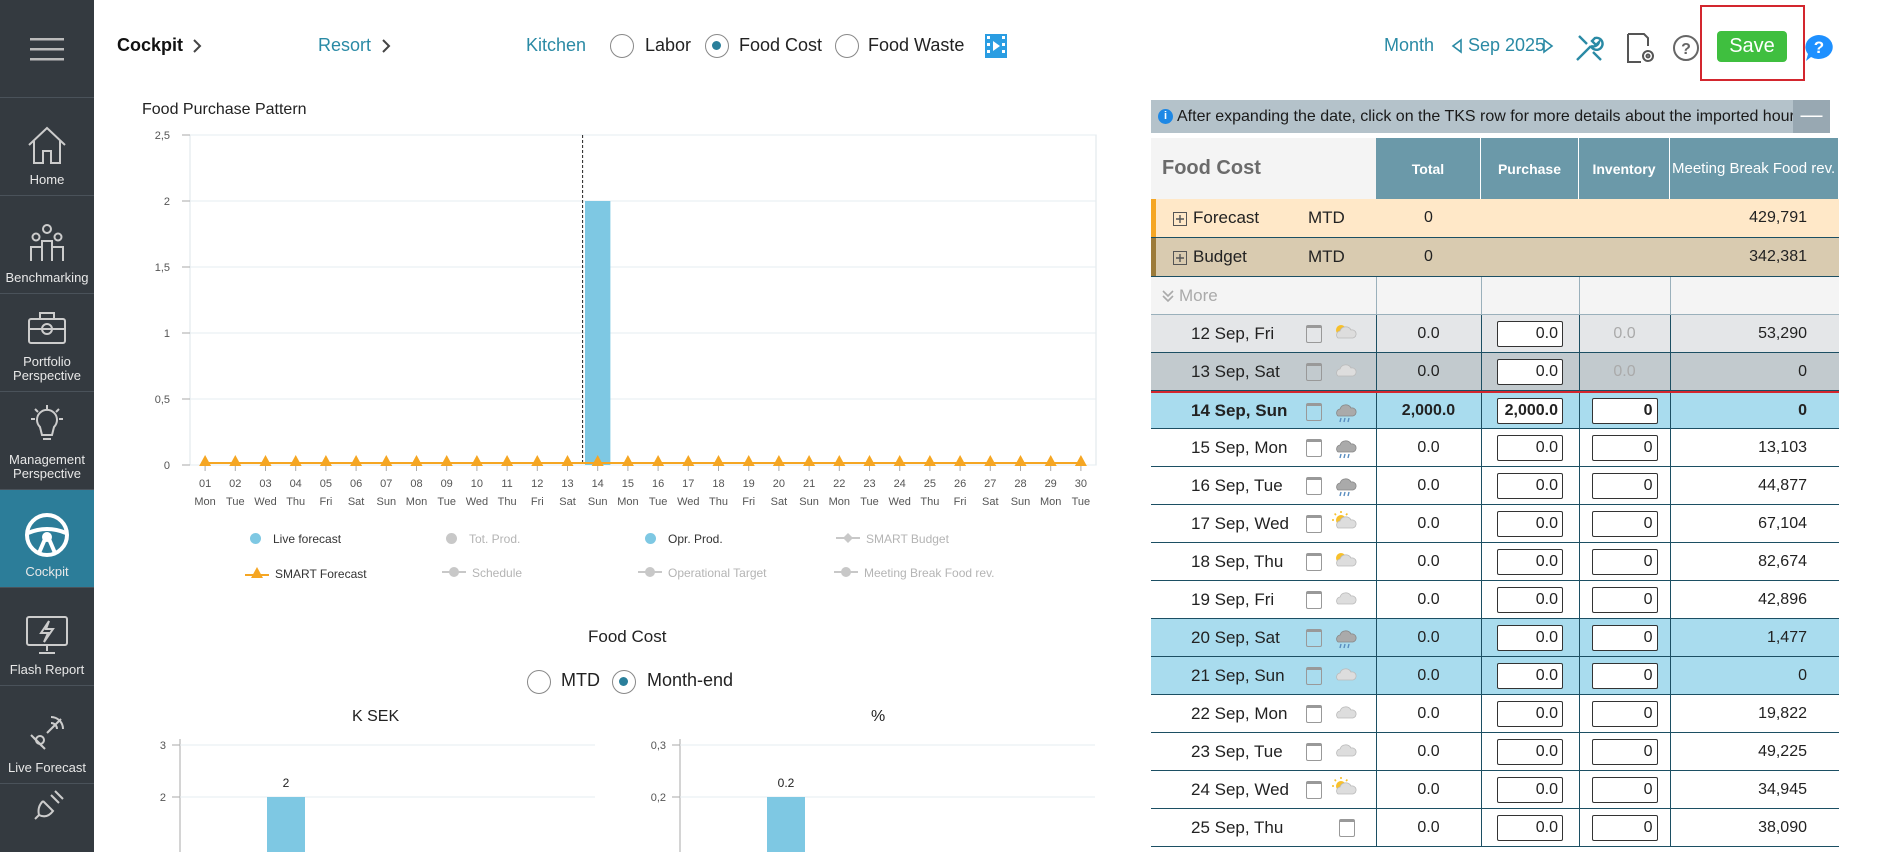  What do you see at coordinates (1624, 168) in the screenshot?
I see `col-inventory: Inventory` at bounding box center [1624, 168].